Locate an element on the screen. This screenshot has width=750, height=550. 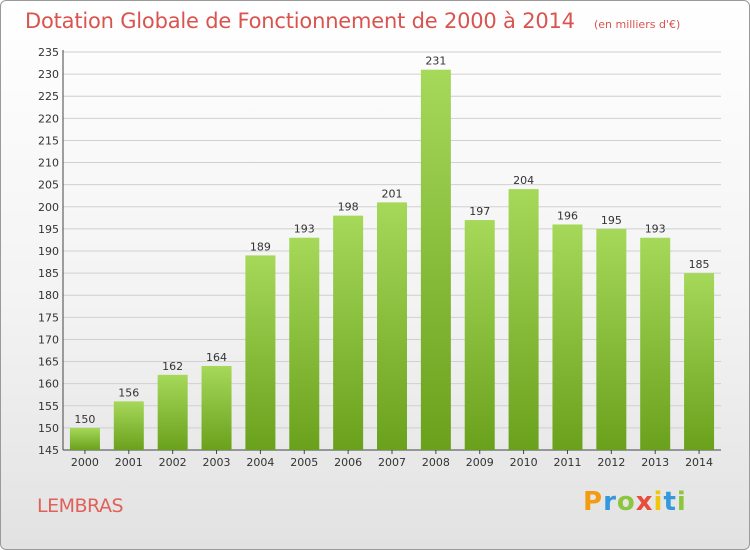
data-label: 150 is located at coordinates (84, 419).